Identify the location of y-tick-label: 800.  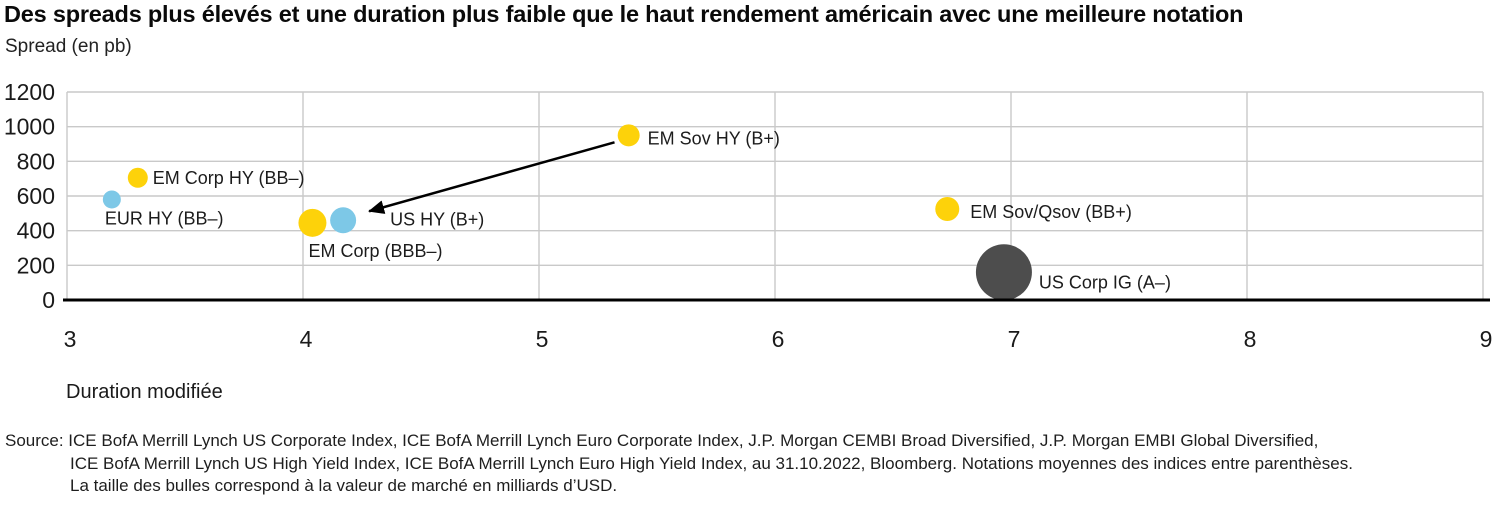
(36, 161).